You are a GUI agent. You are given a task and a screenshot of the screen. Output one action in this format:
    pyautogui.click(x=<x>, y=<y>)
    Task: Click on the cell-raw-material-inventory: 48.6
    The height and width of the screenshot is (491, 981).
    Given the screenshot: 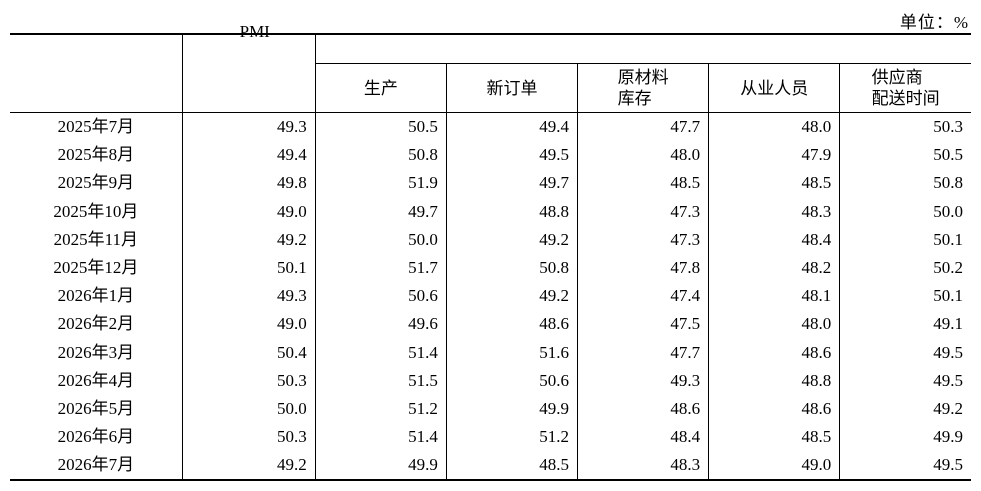 What is the action you would take?
    pyautogui.click(x=643, y=409)
    